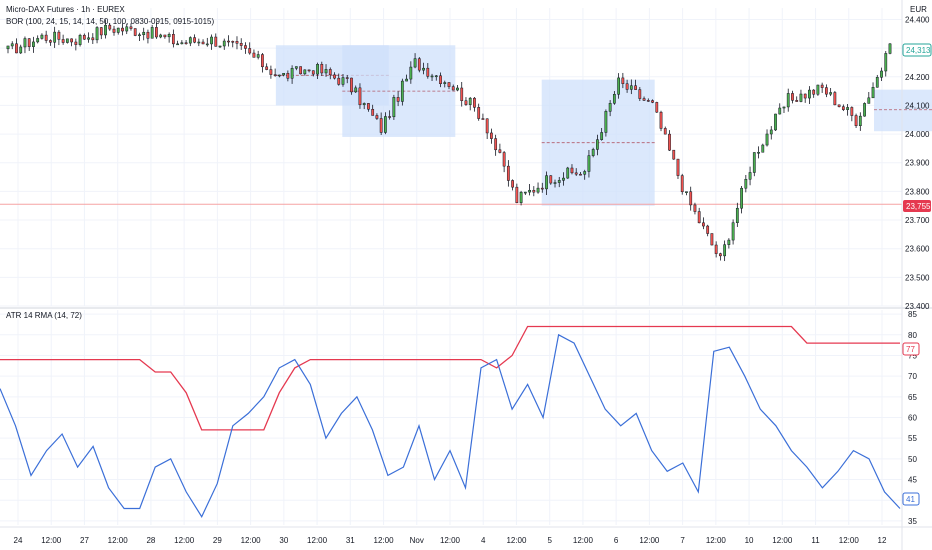 The width and height of the screenshot is (932, 550). I want to click on price-tick-label: 24.100, so click(917, 105).